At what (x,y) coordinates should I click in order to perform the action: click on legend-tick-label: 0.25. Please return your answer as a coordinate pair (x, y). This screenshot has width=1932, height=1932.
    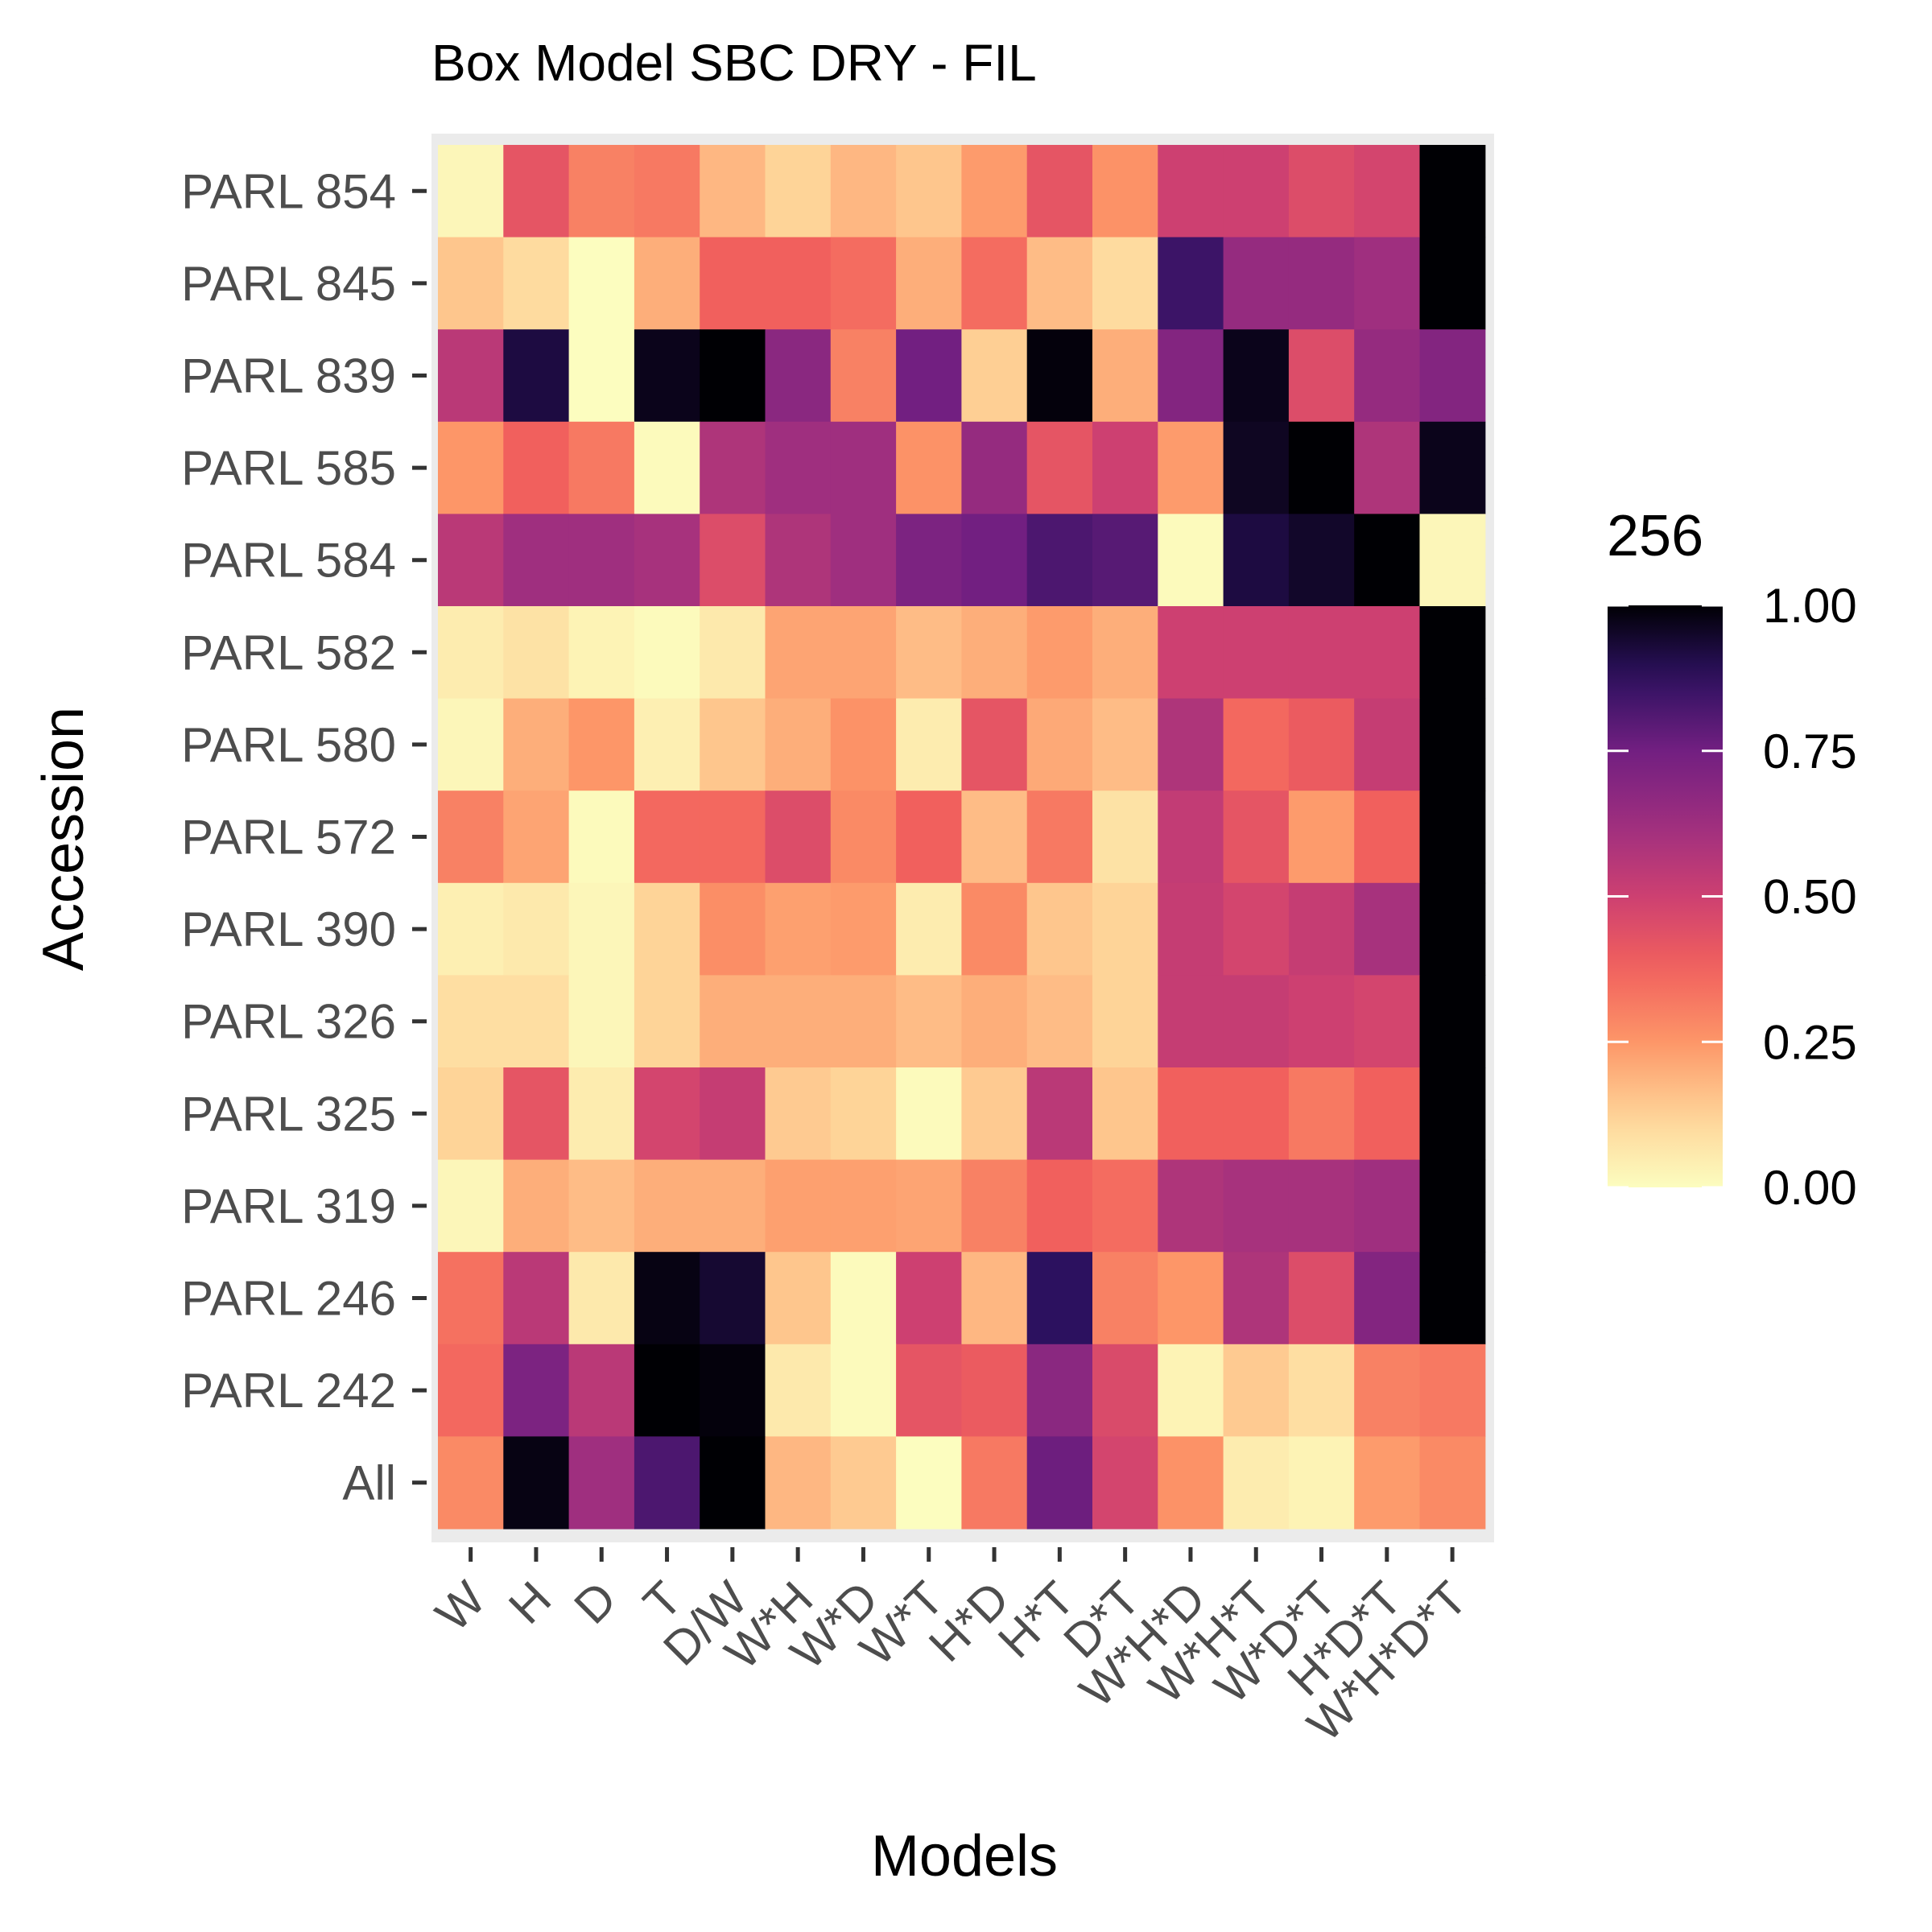
    Looking at the image, I should click on (1810, 1042).